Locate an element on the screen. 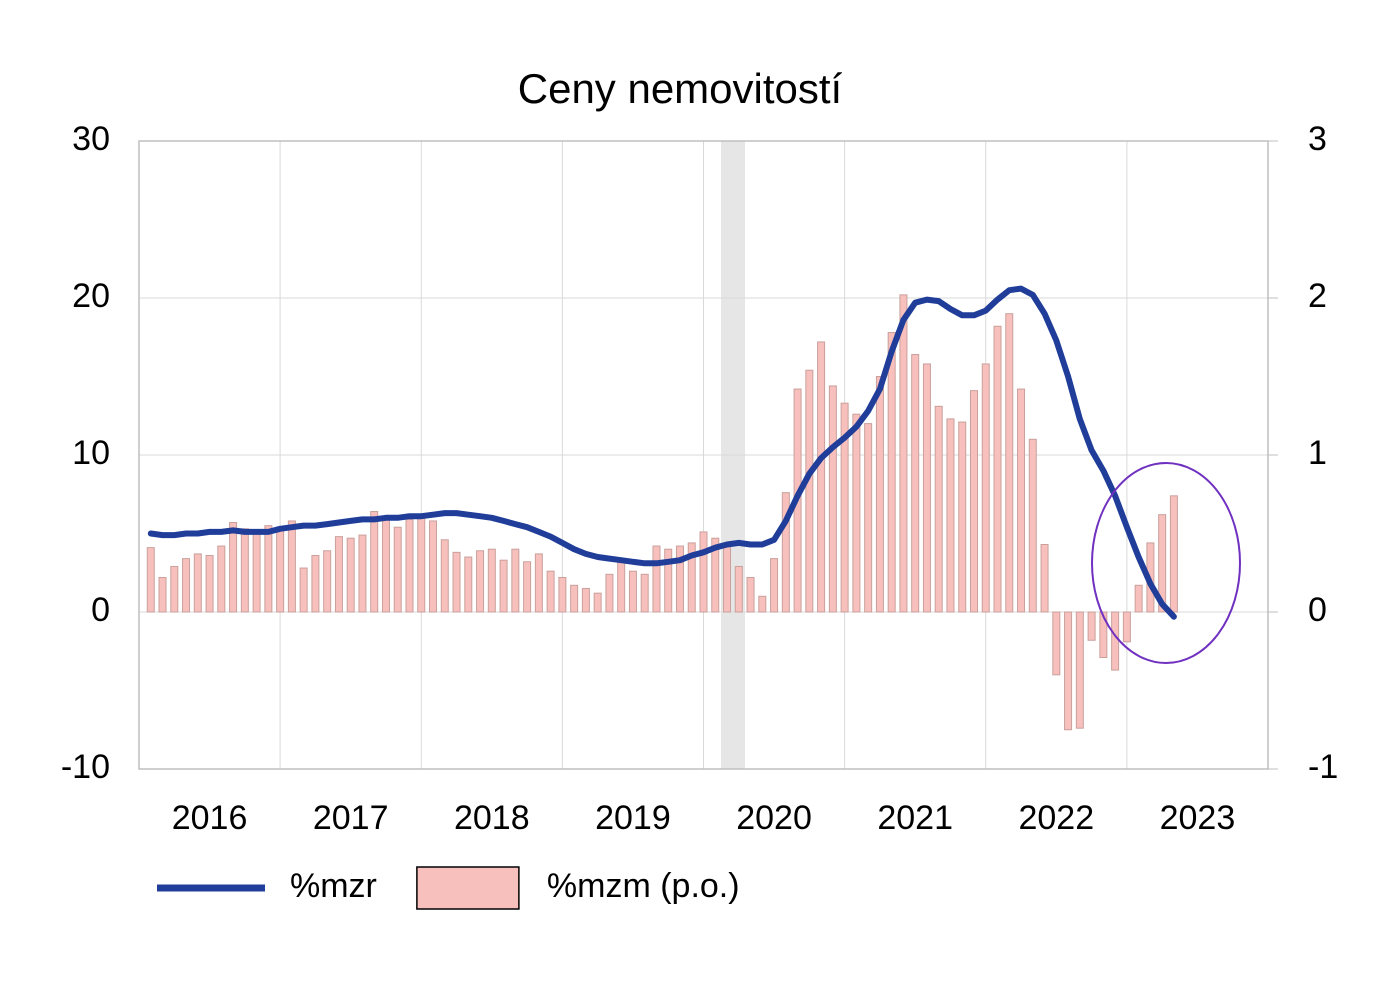 This screenshot has height=1000, width=1400. x-tick-label: 2018 is located at coordinates (492, 818).